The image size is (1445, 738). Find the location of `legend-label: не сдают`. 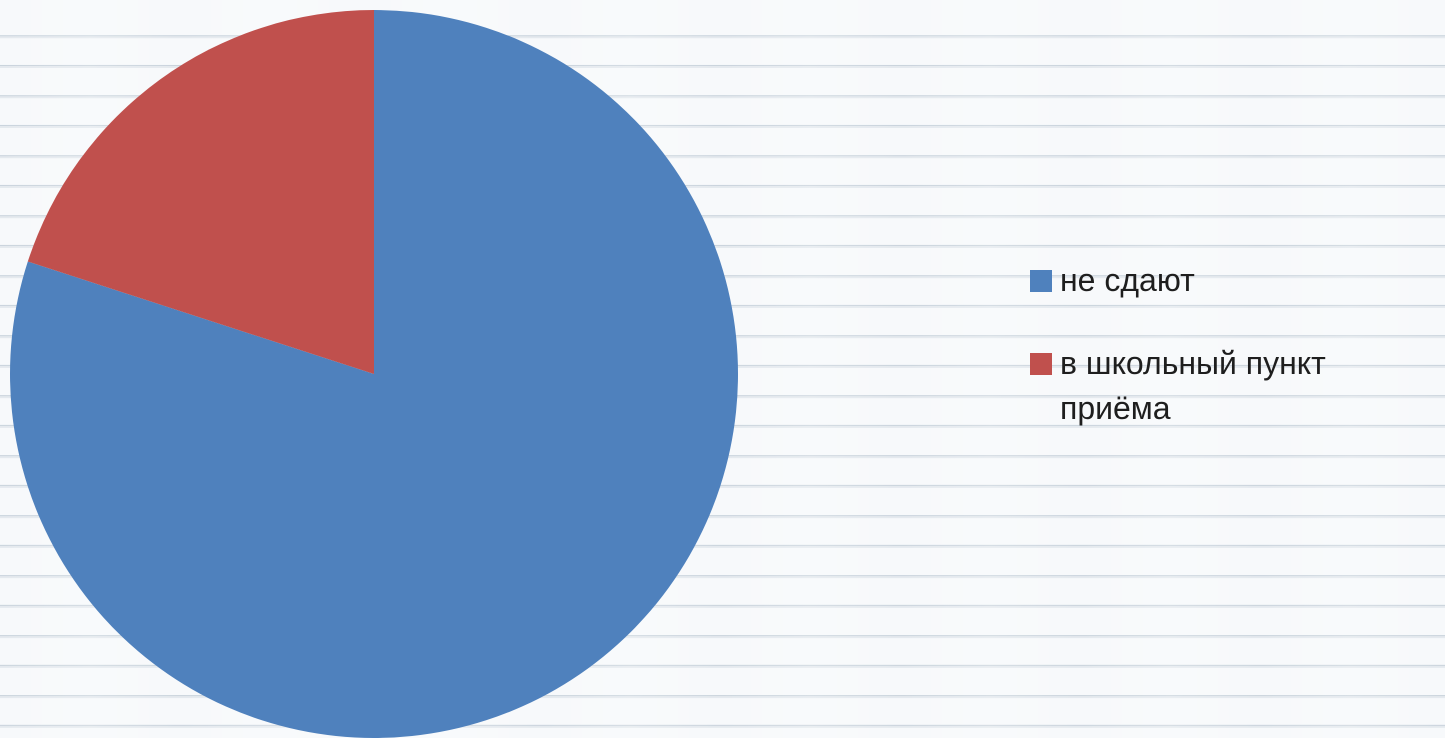

legend-label: не сдают is located at coordinates (1127, 280).